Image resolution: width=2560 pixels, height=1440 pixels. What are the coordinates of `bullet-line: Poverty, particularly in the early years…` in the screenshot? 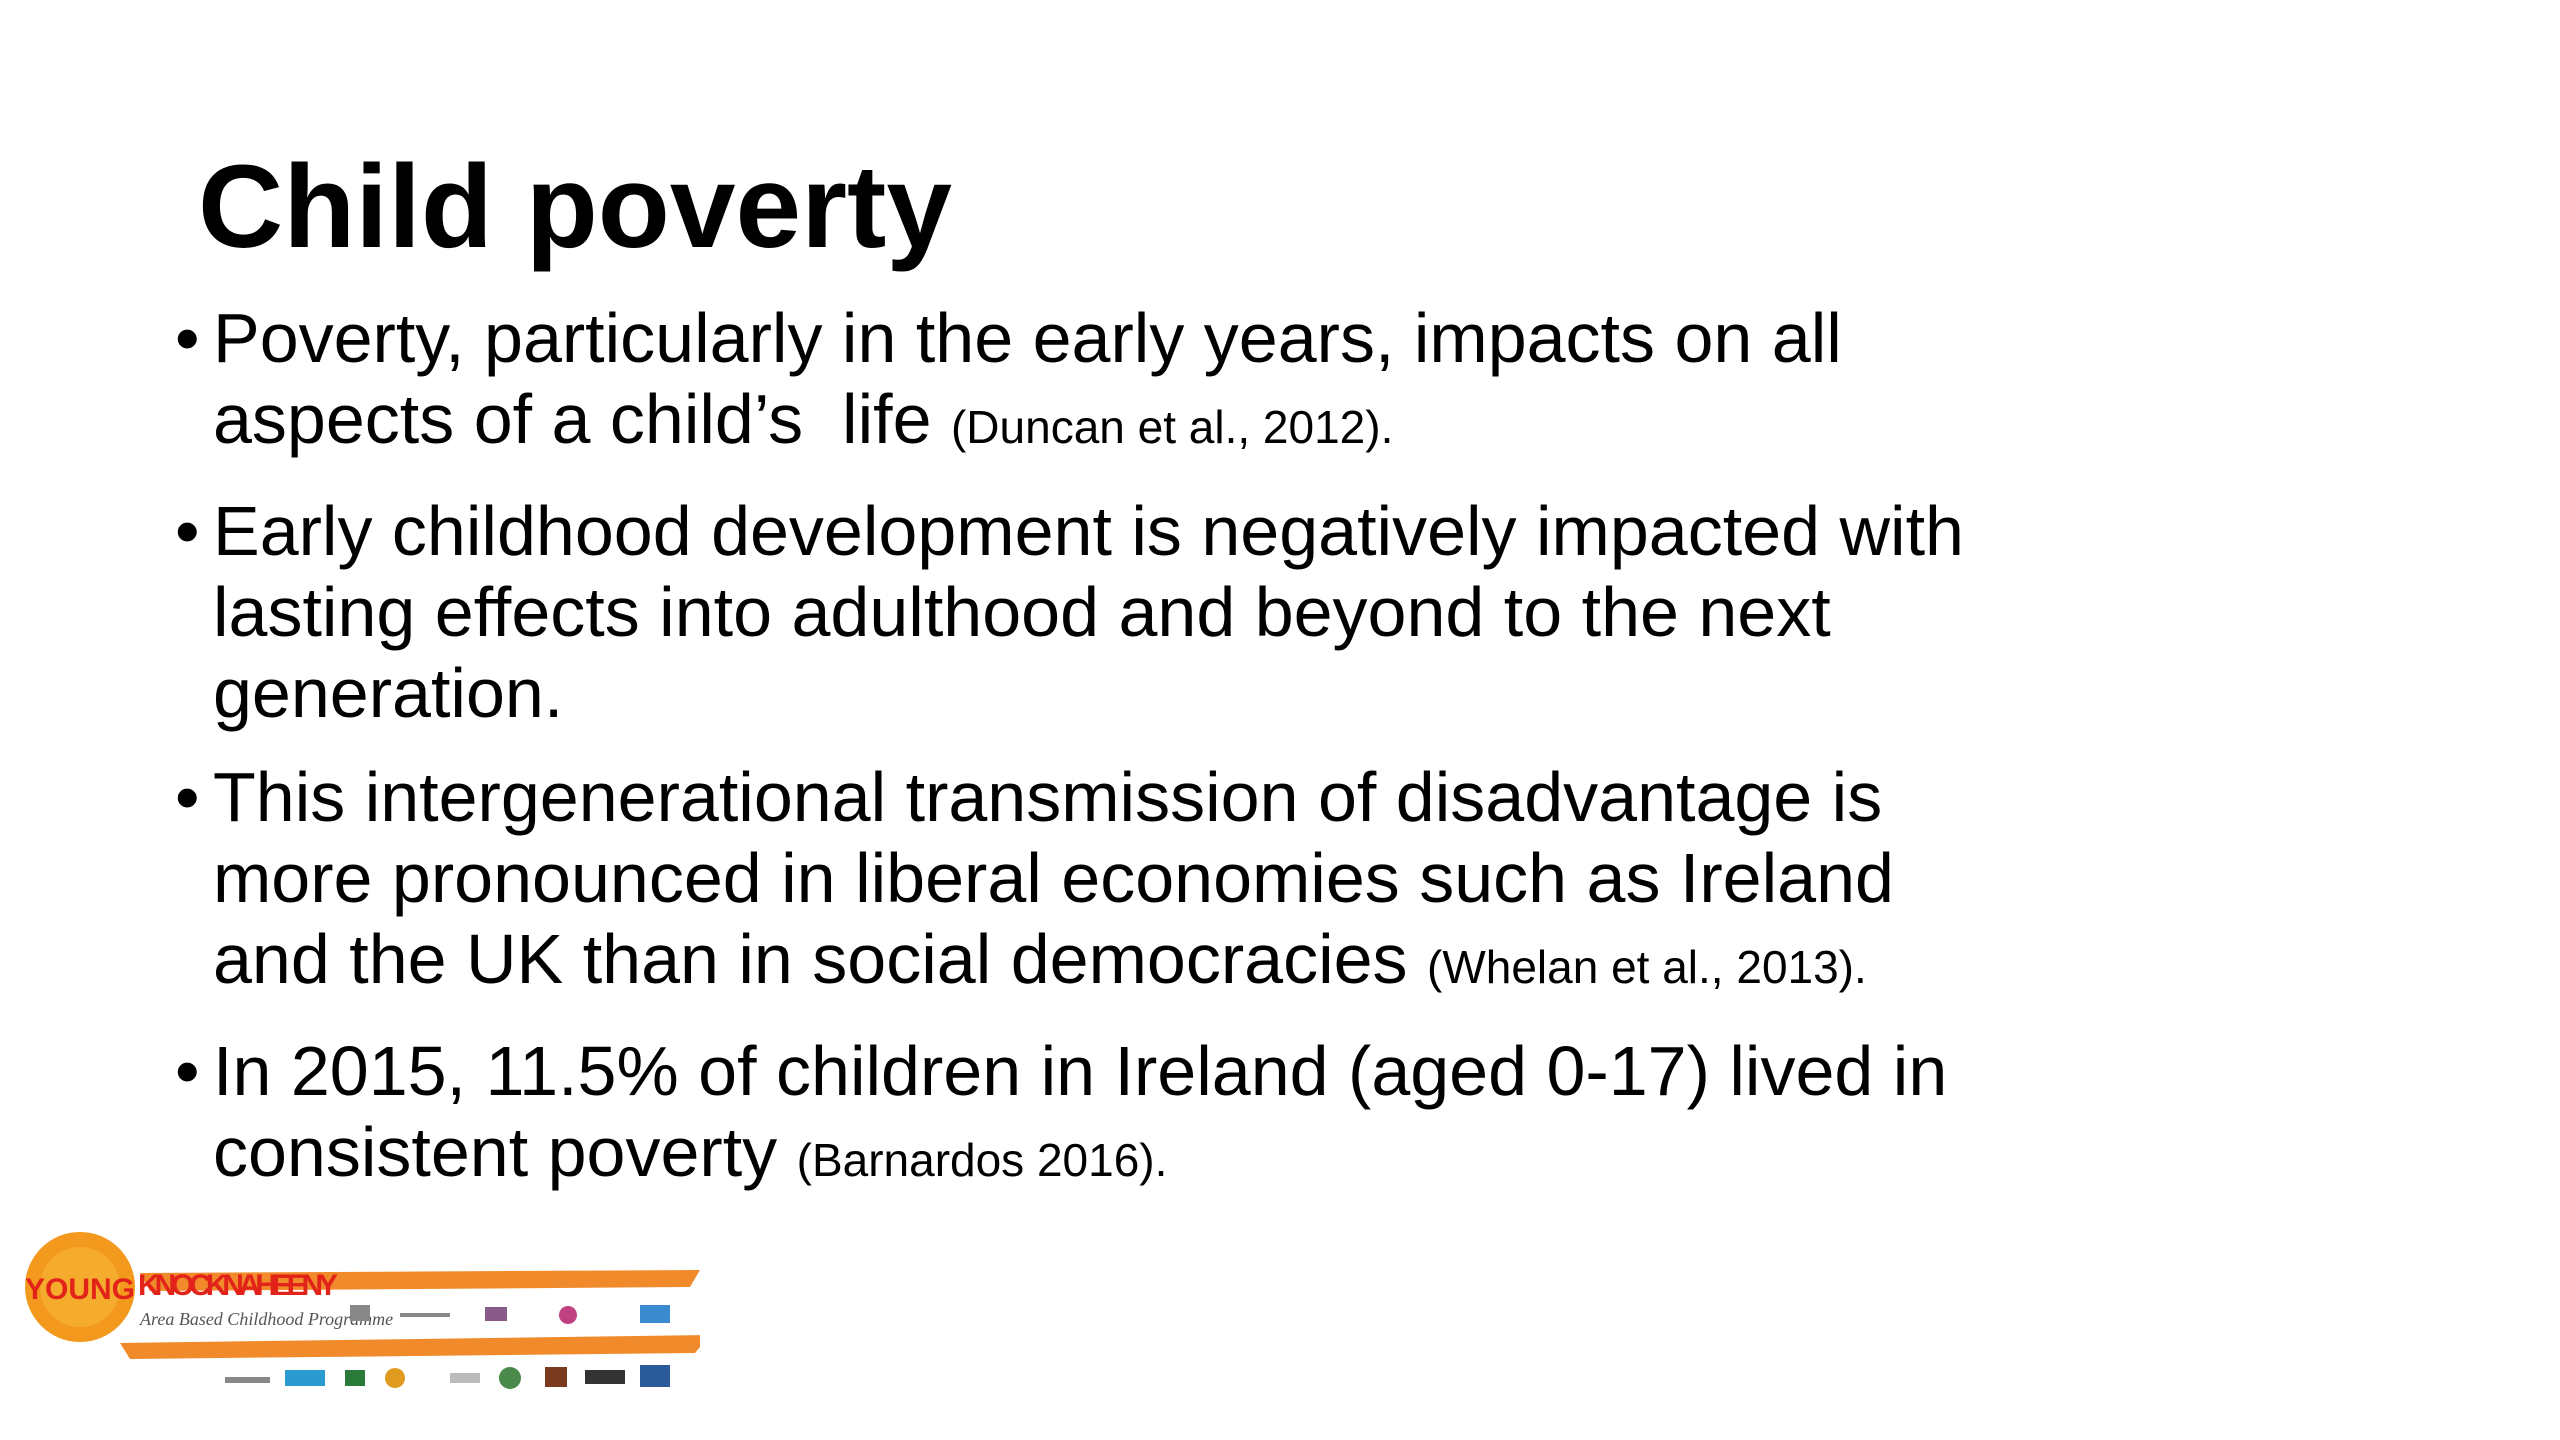 It's located at (1344, 338).